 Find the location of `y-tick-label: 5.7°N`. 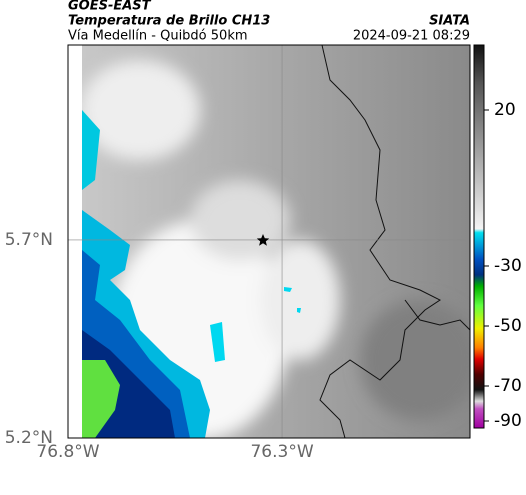

y-tick-label: 5.7°N is located at coordinates (29, 240).